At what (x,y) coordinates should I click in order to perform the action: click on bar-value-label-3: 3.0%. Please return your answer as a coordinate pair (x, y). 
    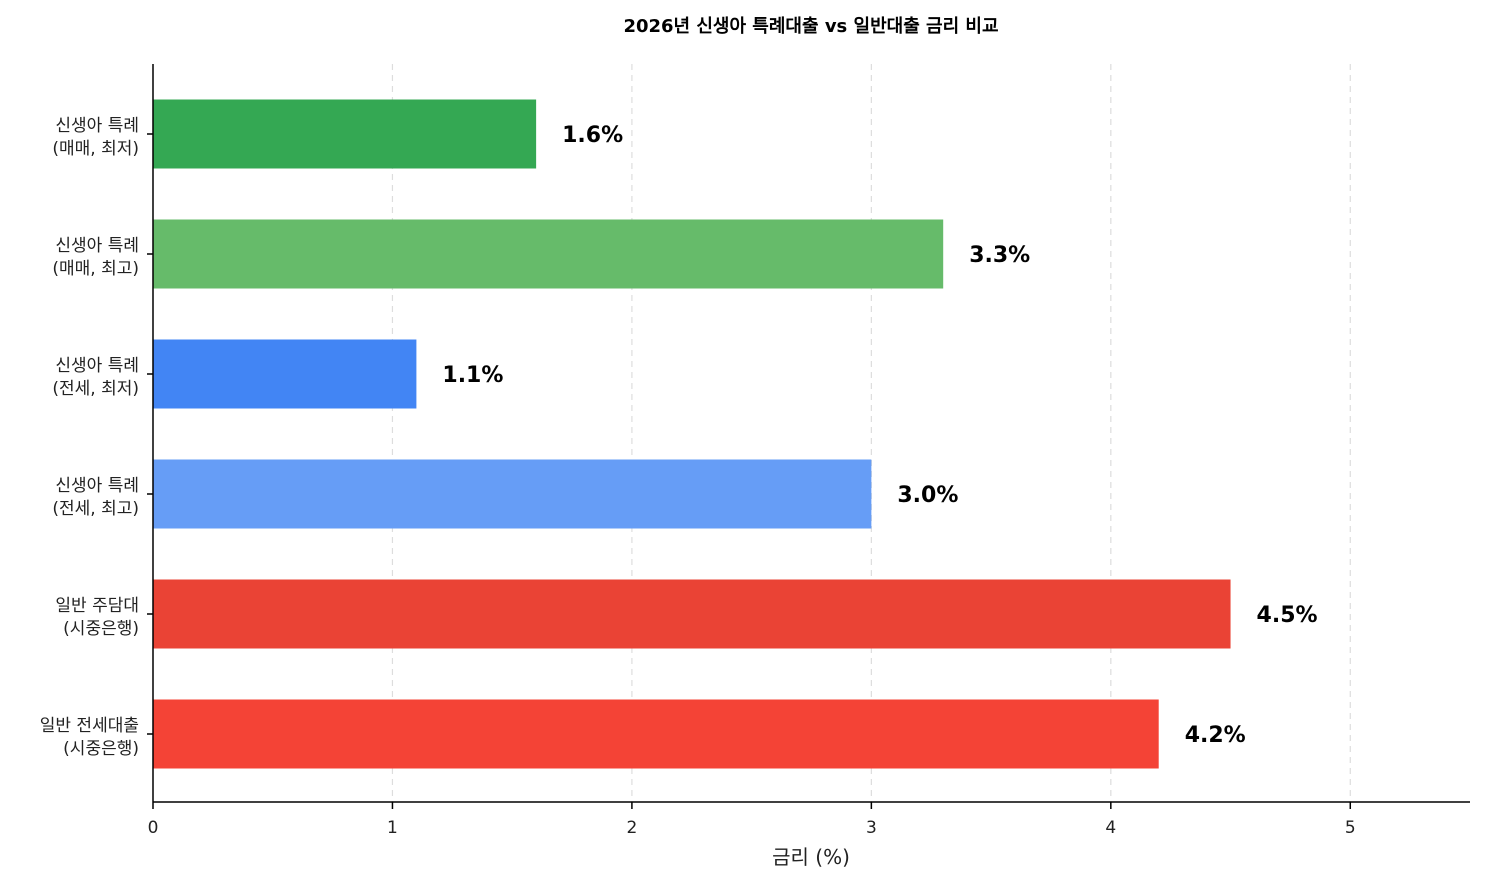
    Looking at the image, I should click on (927, 495).